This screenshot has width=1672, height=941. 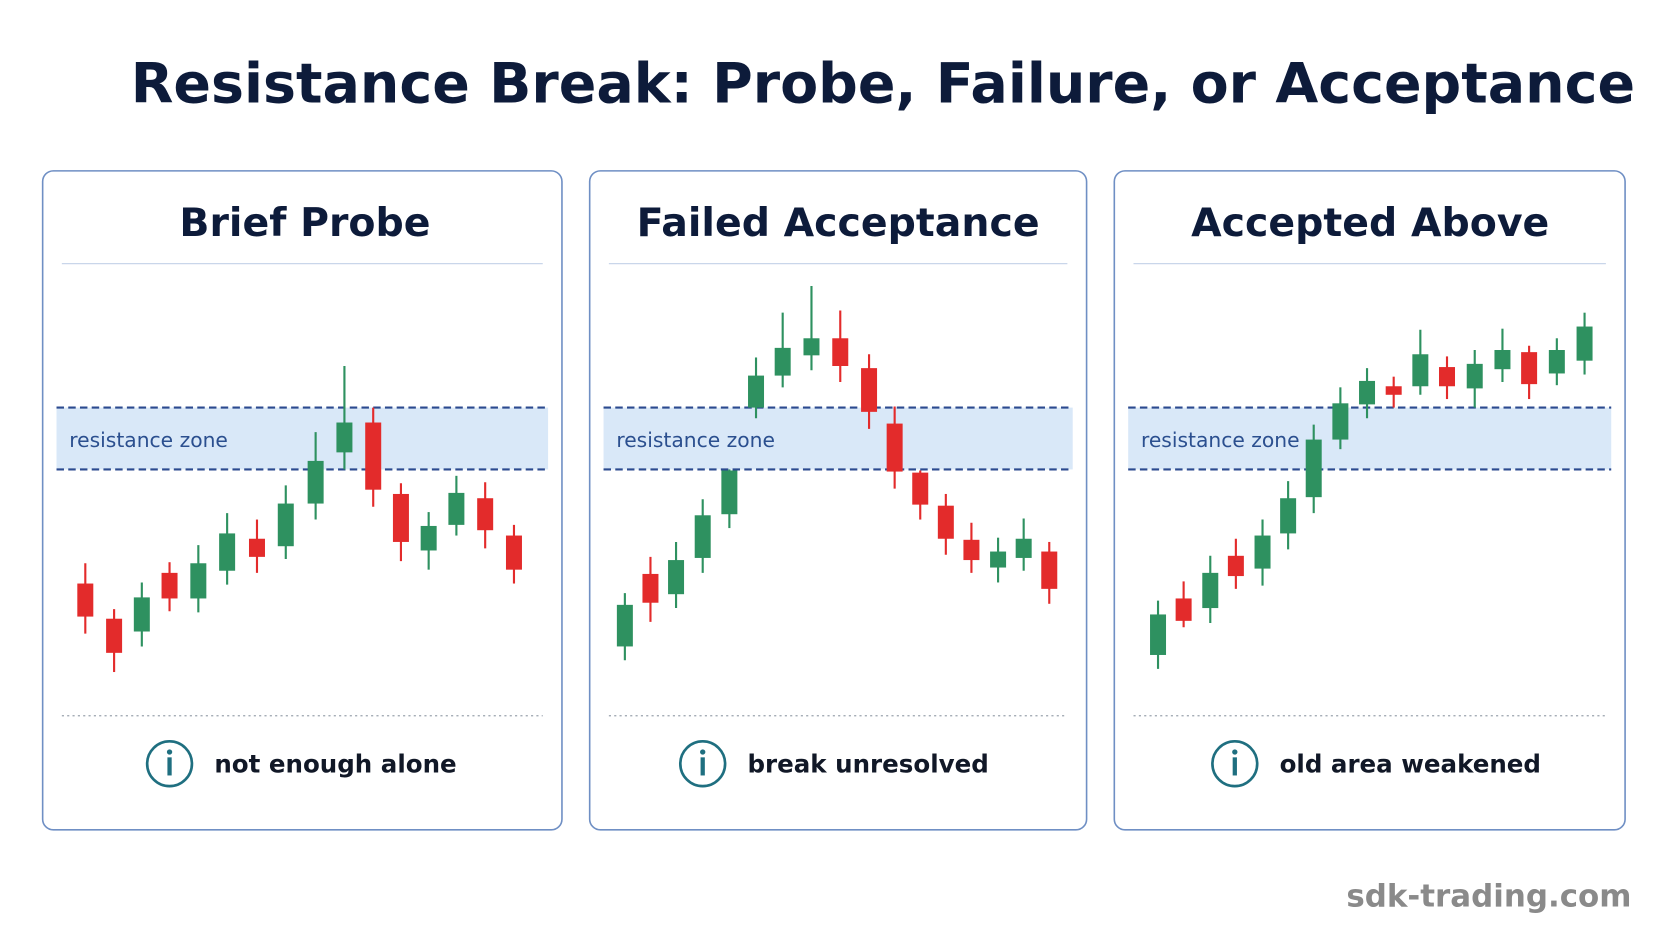 What do you see at coordinates (1370, 223) in the screenshot?
I see `panel-title: Accepted Above` at bounding box center [1370, 223].